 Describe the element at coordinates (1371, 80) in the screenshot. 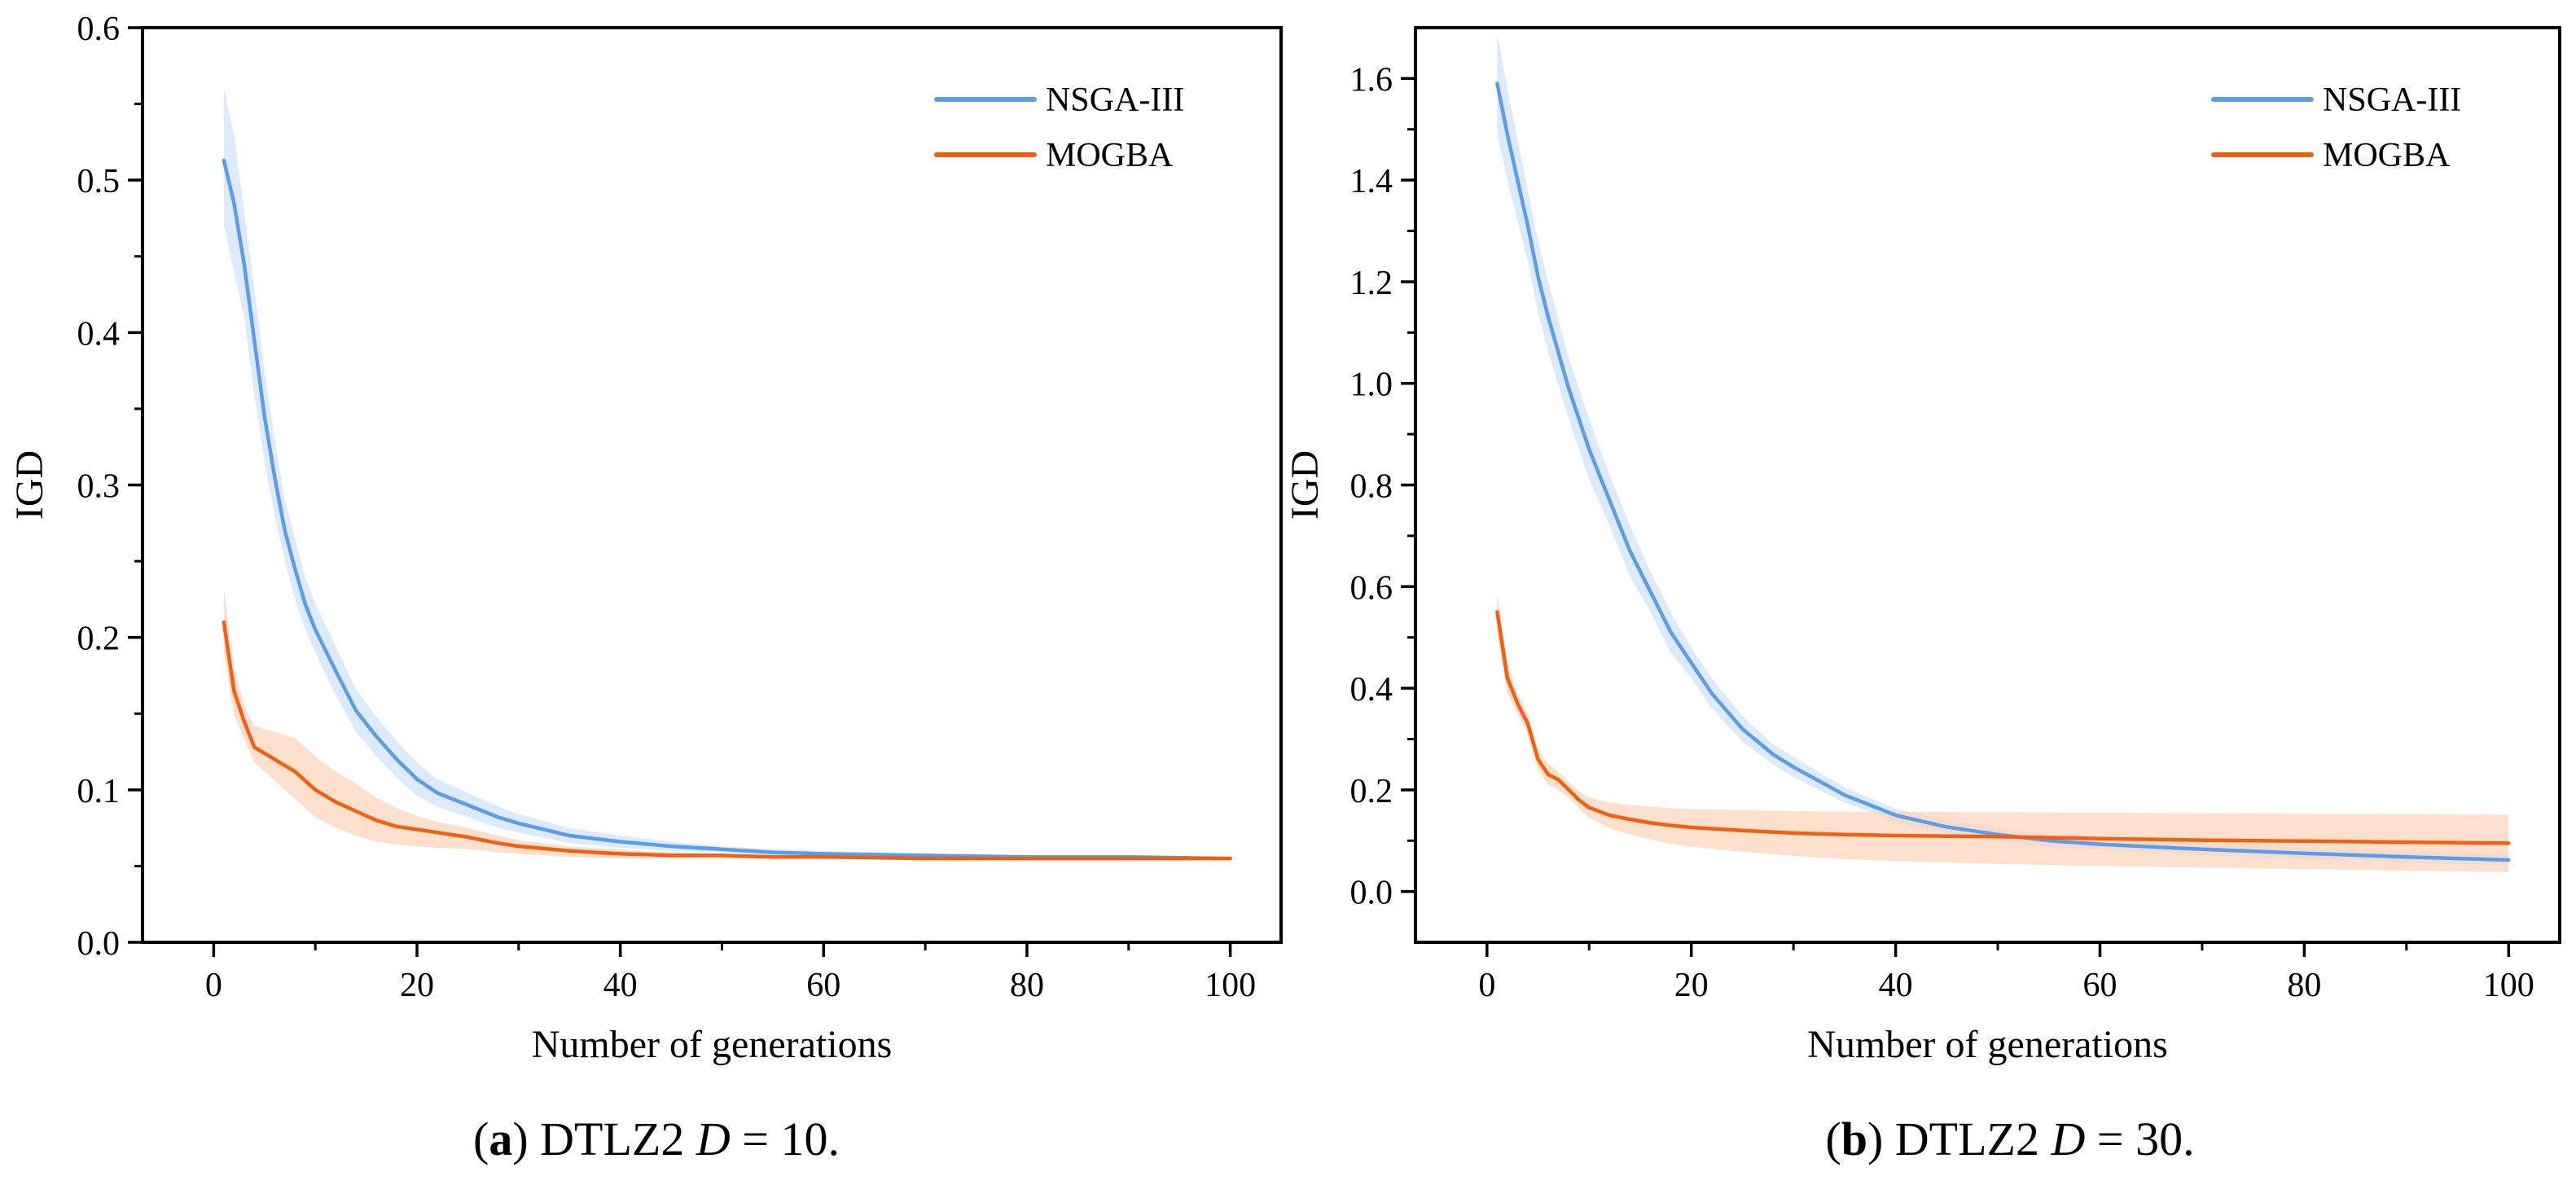

I see `y-tick-label: 1.6` at that location.